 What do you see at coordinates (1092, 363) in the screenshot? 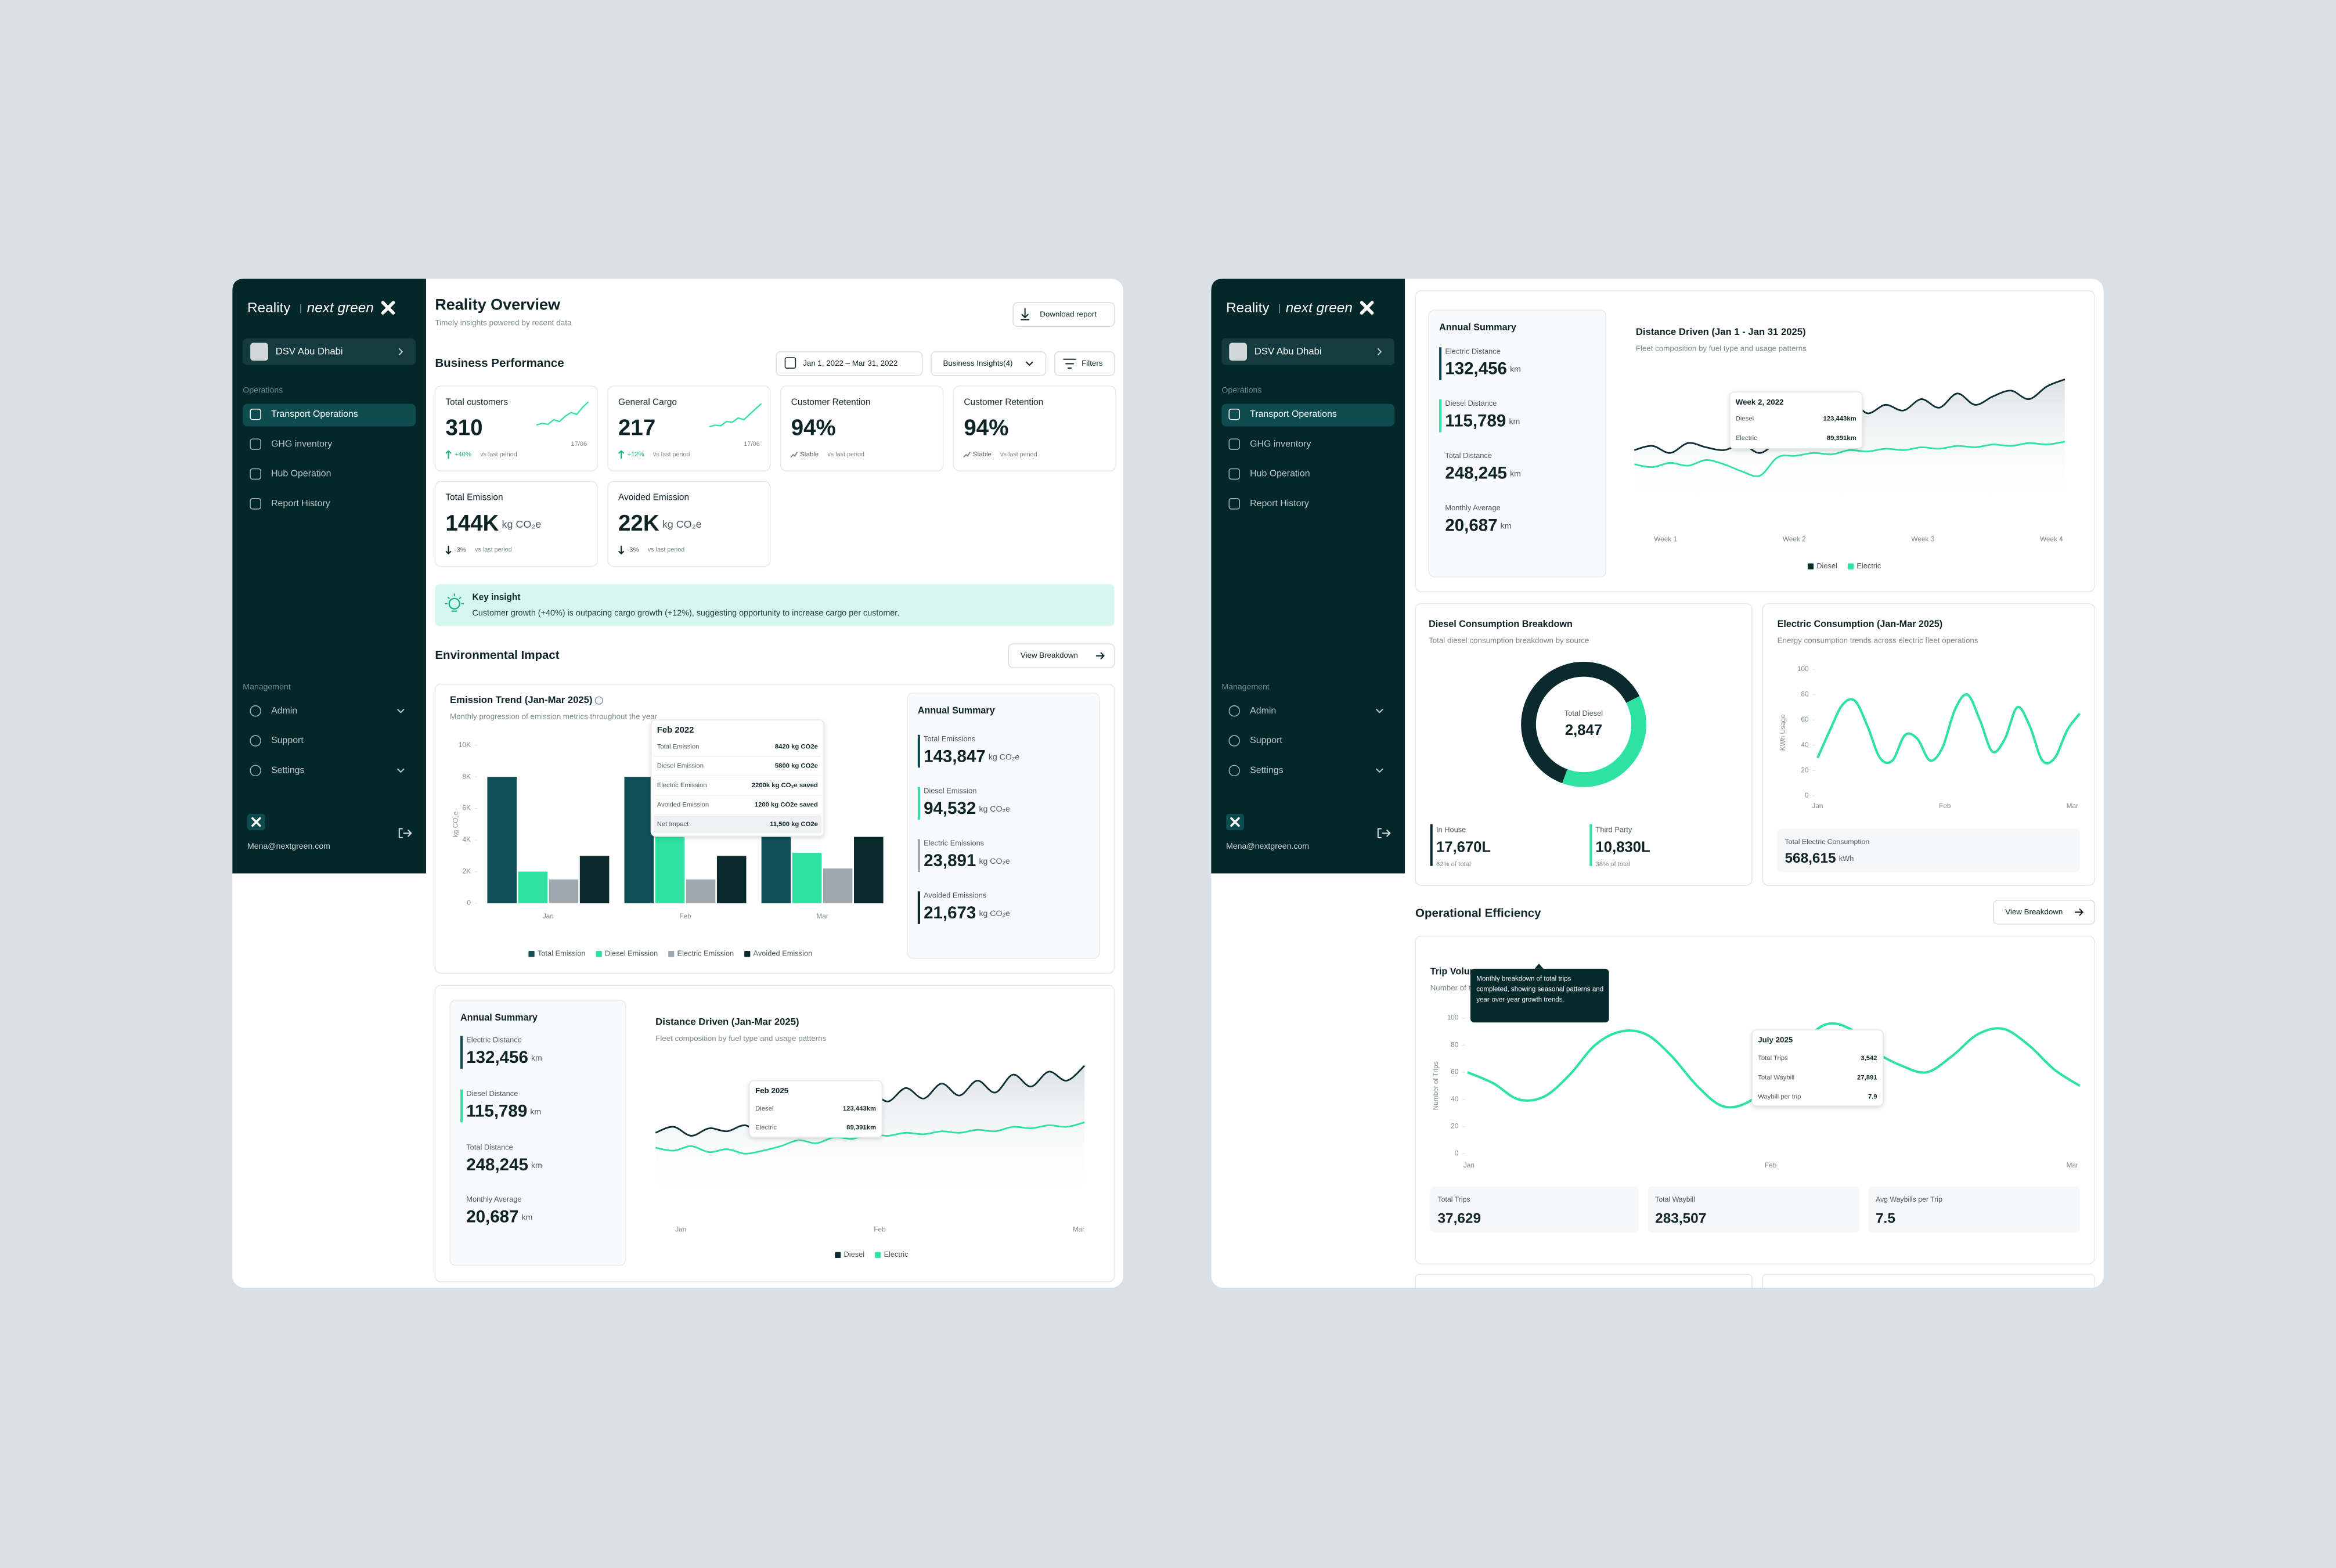
I see `button-label: Filters` at bounding box center [1092, 363].